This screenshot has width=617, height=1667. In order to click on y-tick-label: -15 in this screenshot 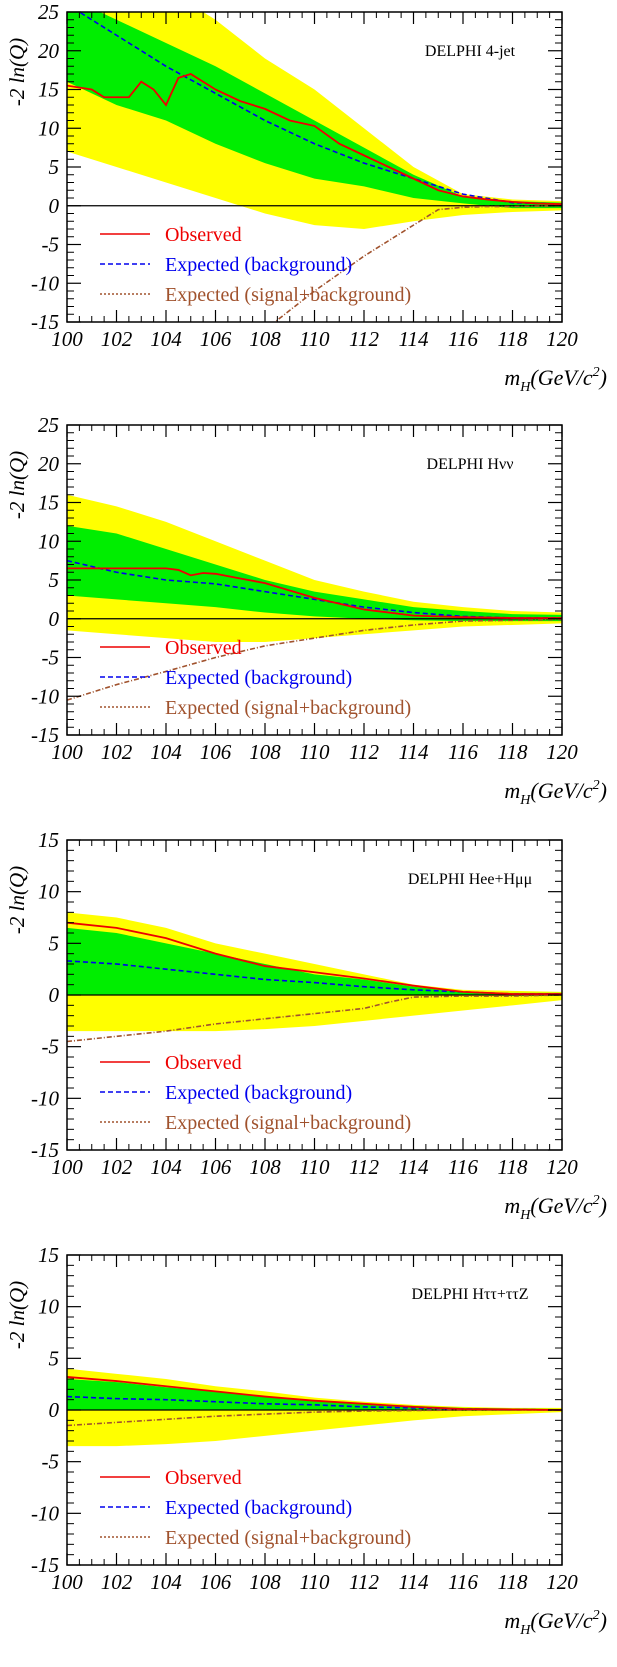, I will do `click(45, 735)`.